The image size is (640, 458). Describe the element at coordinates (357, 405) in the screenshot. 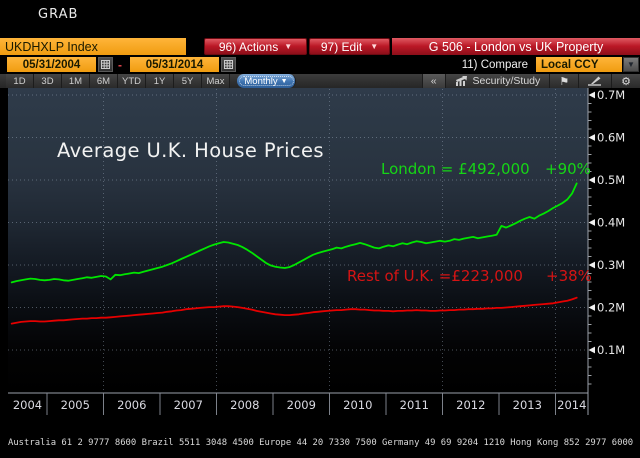

I see `x-year-label: 2010` at that location.